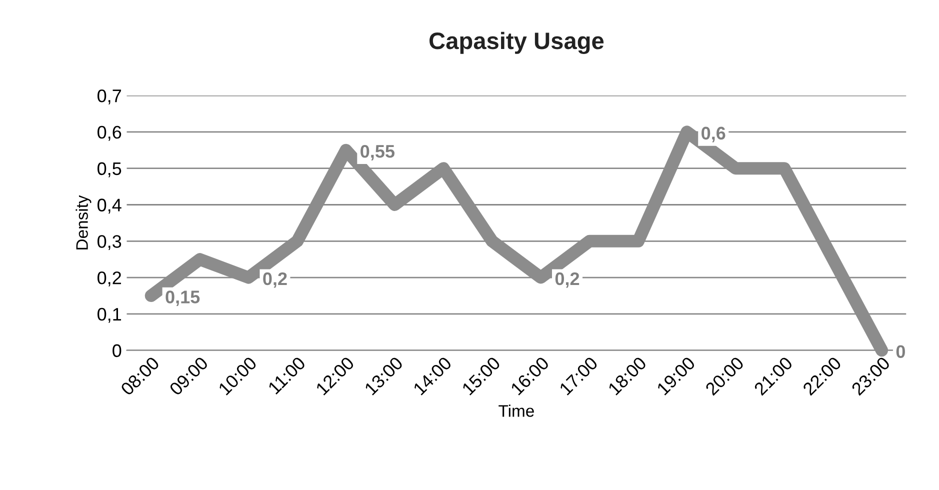 The height and width of the screenshot is (490, 939). I want to click on data-label: 0, so click(900, 351).